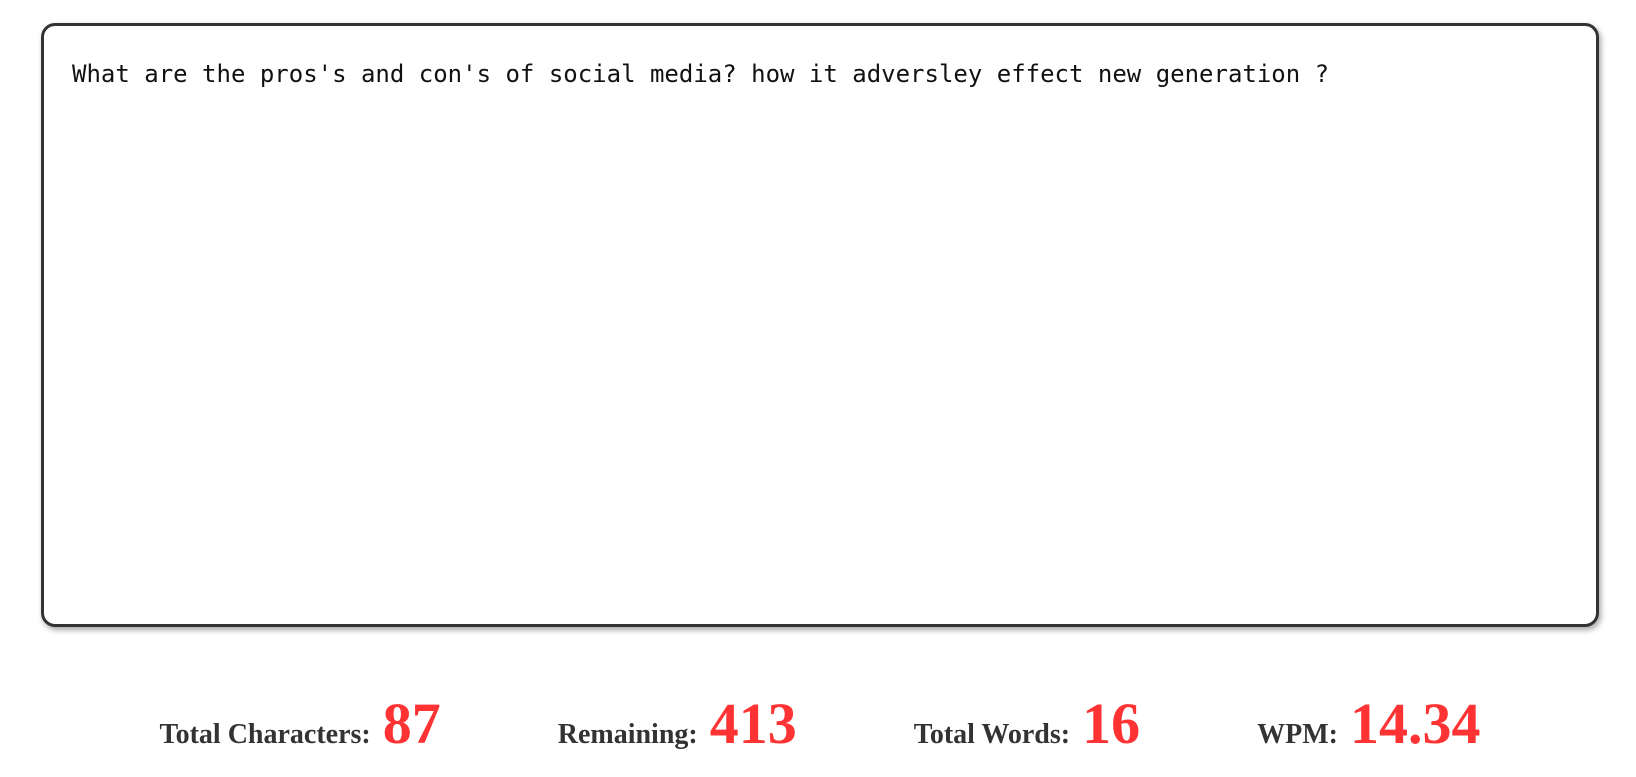 This screenshot has height=777, width=1636. I want to click on stat-total-characters-value: 87, so click(411, 723).